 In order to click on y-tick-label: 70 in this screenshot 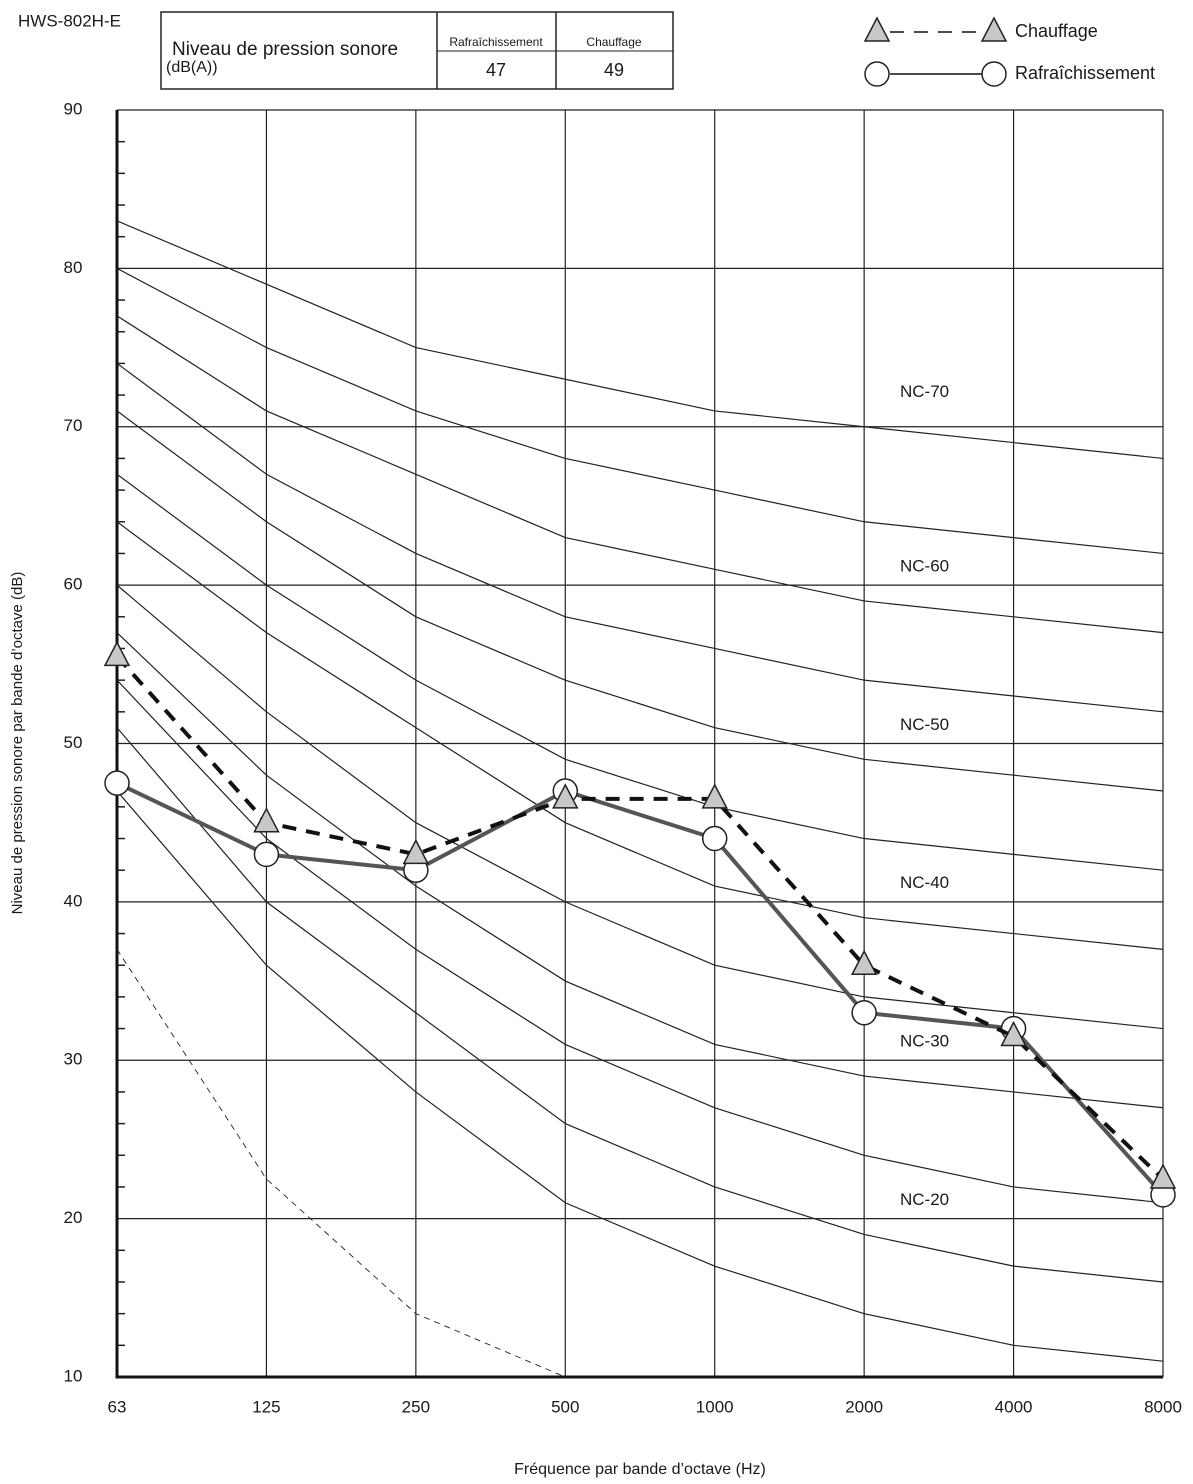, I will do `click(73, 425)`.